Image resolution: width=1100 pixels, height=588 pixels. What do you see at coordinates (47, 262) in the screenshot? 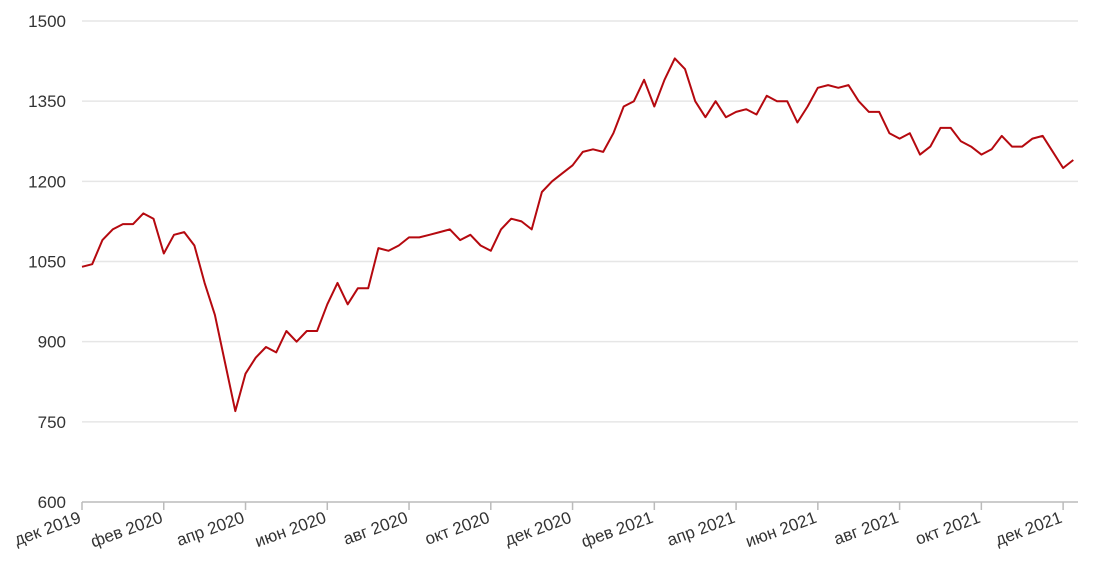
I see `y-tick-label: 1050` at bounding box center [47, 262].